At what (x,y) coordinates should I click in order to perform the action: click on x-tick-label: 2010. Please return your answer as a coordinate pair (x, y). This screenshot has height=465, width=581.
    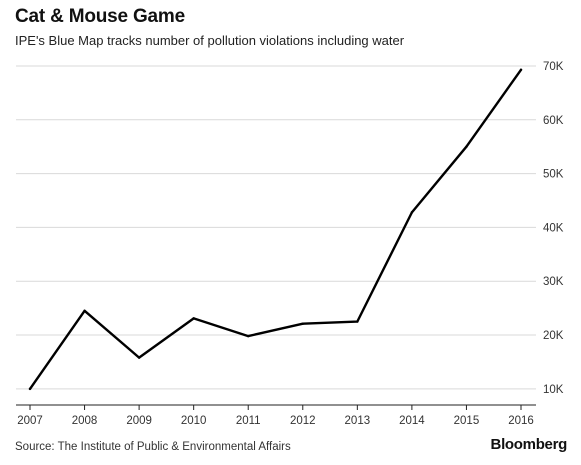
    Looking at the image, I should click on (194, 421).